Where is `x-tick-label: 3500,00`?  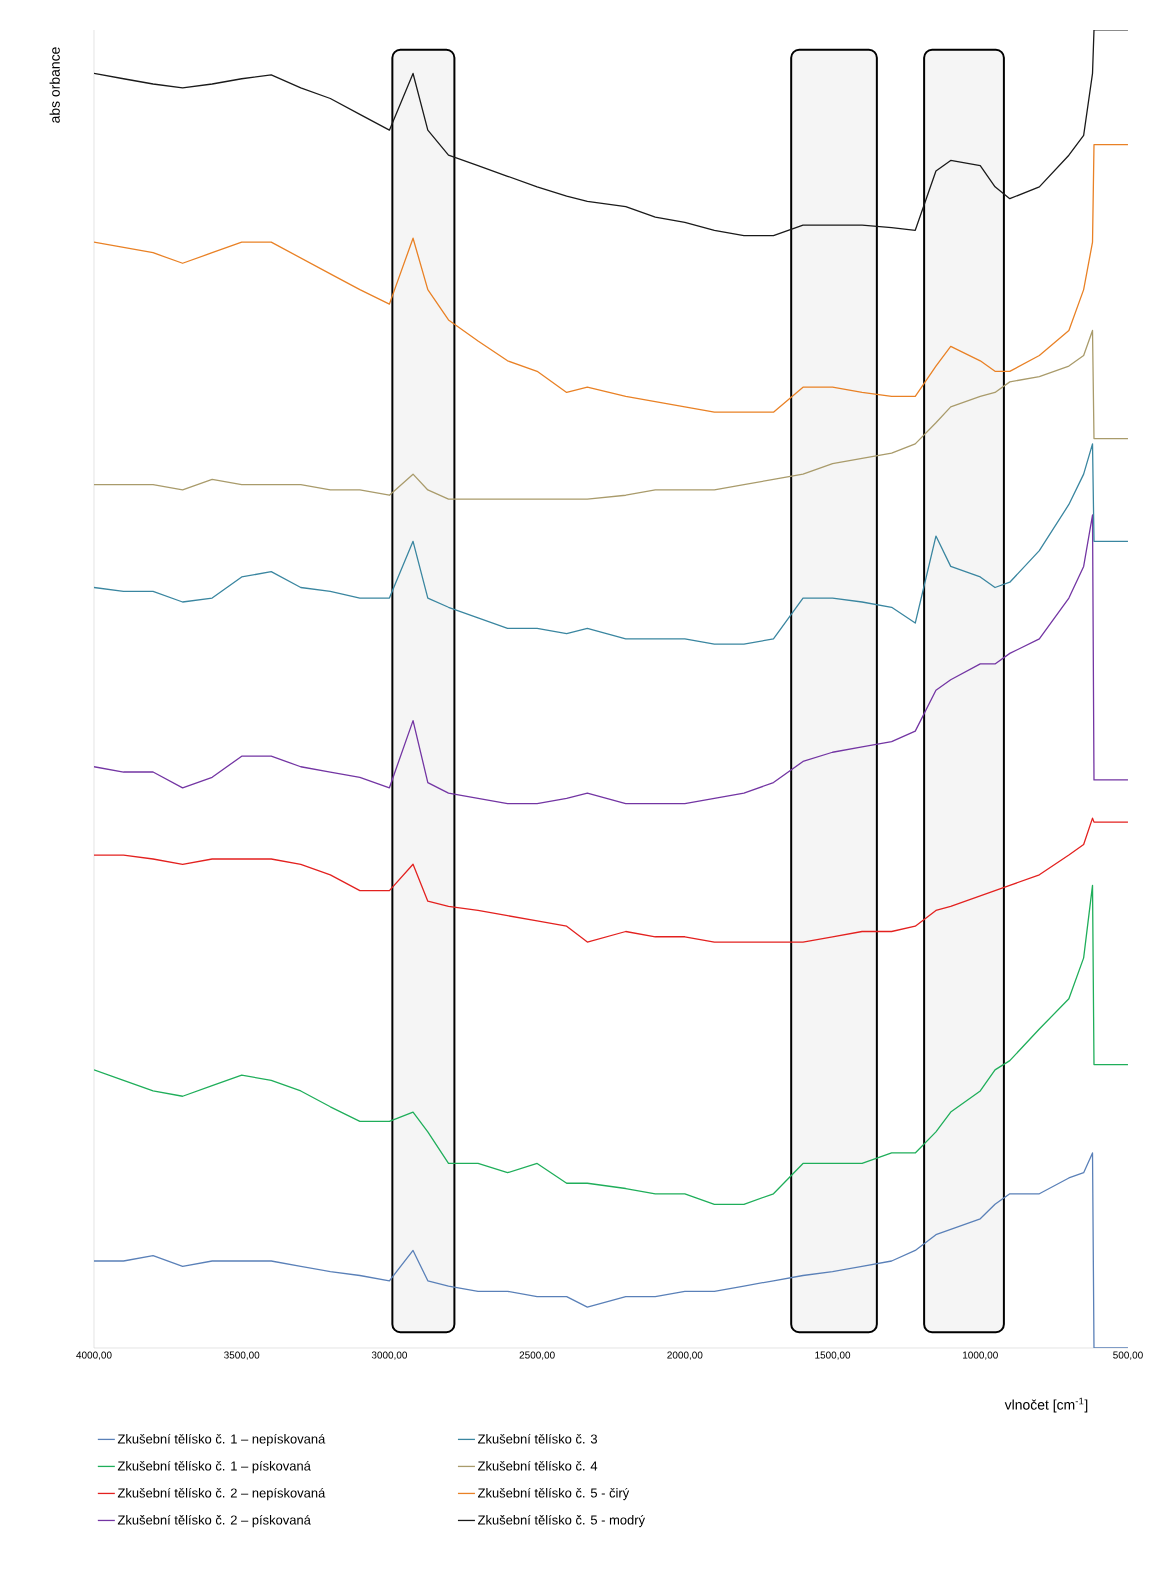 x-tick-label: 3500,00 is located at coordinates (242, 1355).